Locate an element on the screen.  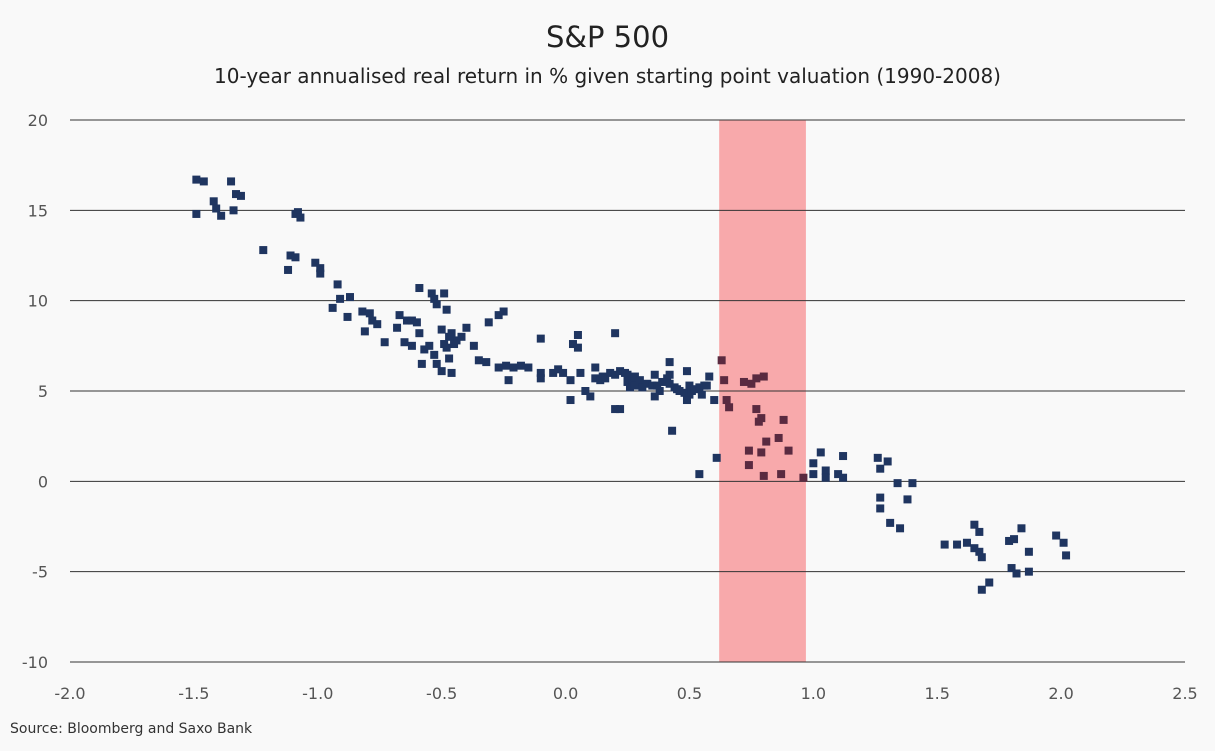
x-tick-label: -0.5 is located at coordinates (441, 693).